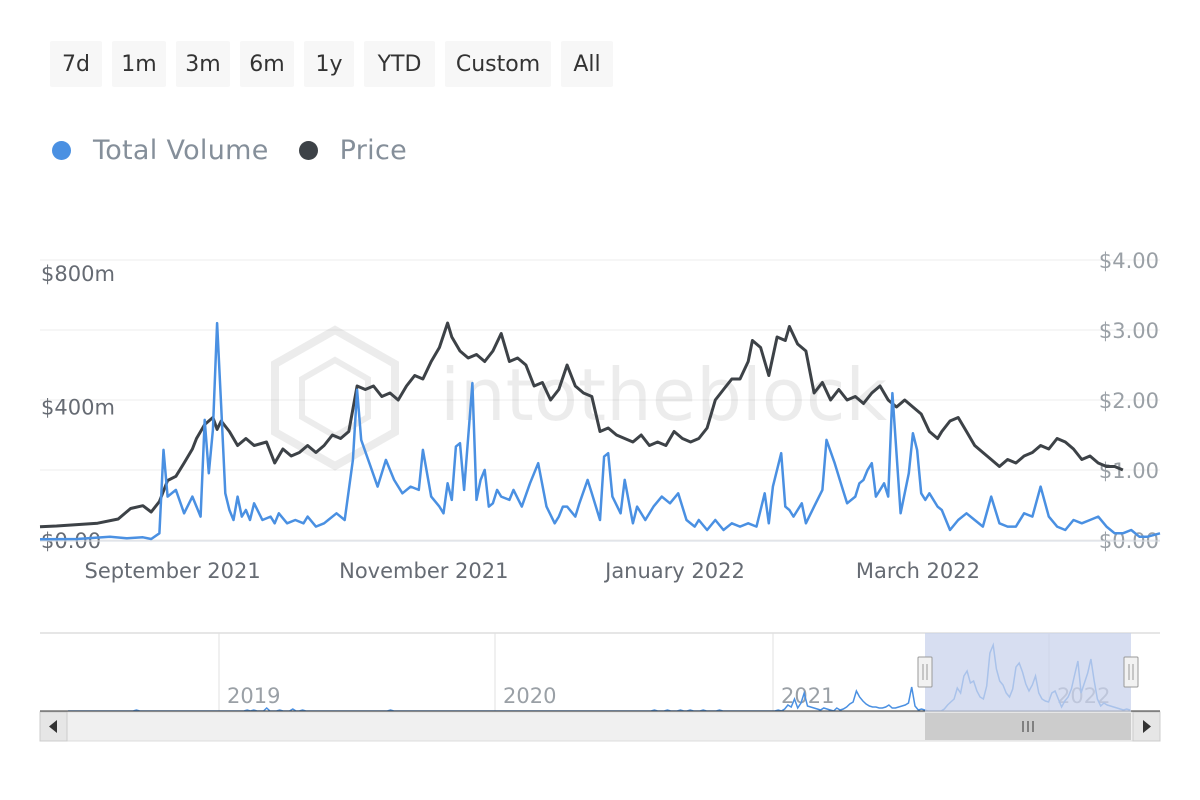  I want to click on arrow-right-icon, so click(1147, 726).